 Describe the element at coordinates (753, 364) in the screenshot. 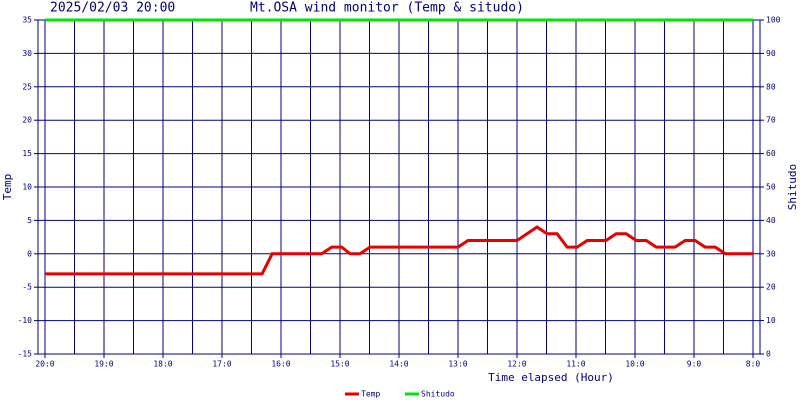

I see `x-tick-label: 8:0` at that location.